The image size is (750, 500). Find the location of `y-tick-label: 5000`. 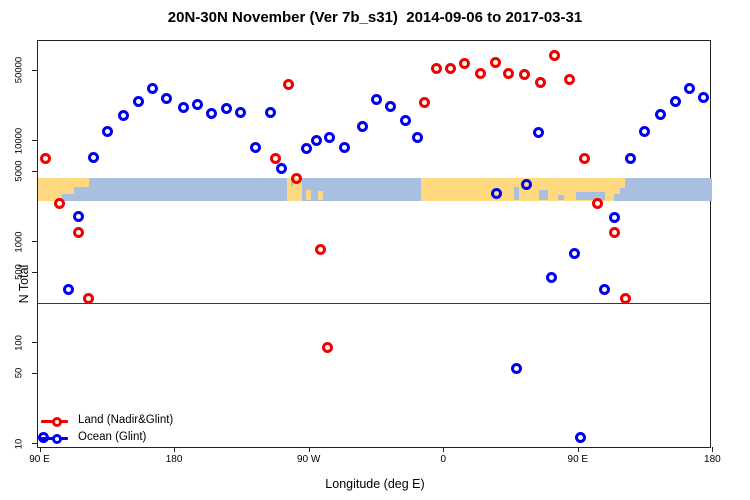

y-tick-label: 5000 is located at coordinates (19, 171).